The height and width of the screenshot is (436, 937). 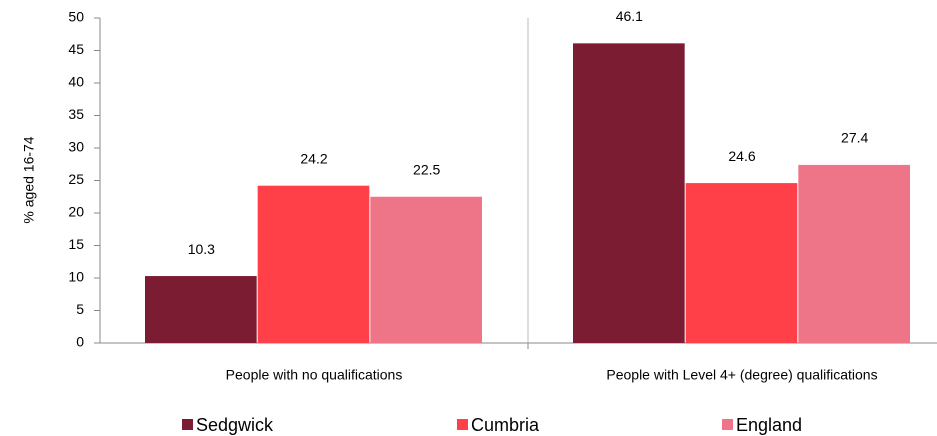 I want to click on data-label: 10.3, so click(x=201, y=249).